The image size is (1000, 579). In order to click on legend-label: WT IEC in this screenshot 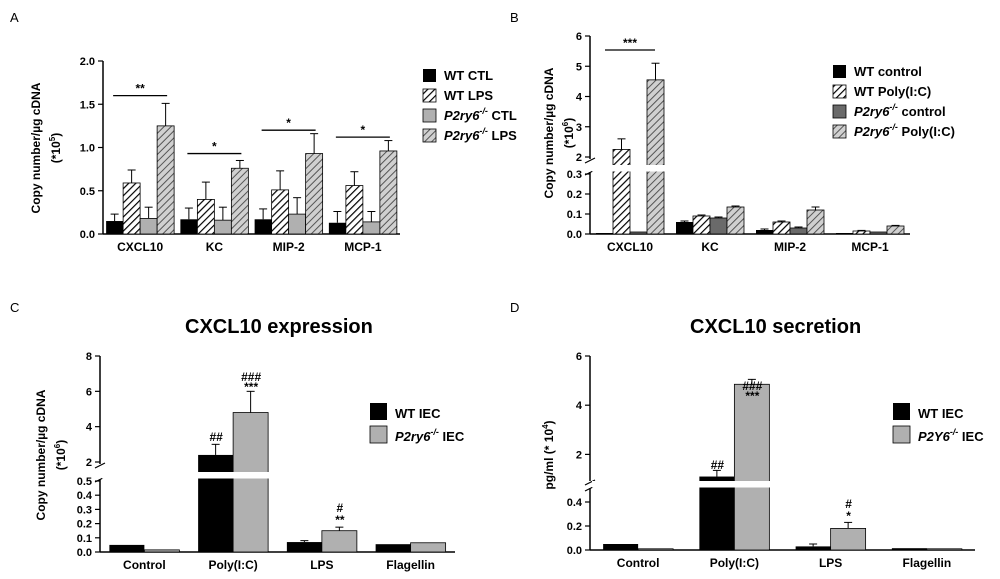, I will do `click(418, 413)`.